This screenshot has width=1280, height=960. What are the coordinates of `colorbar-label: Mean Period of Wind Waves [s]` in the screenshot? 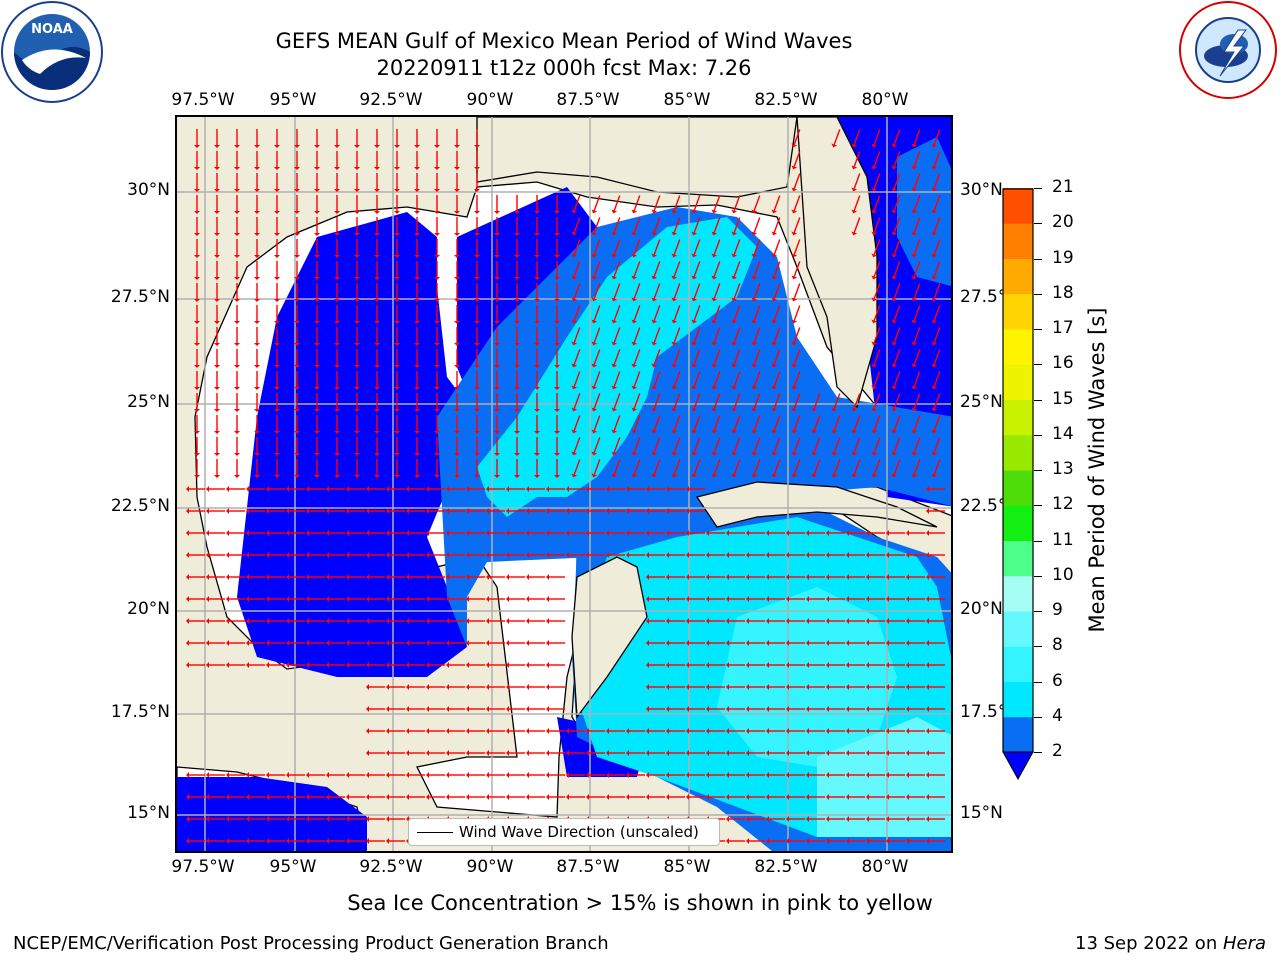 It's located at (1097, 470).